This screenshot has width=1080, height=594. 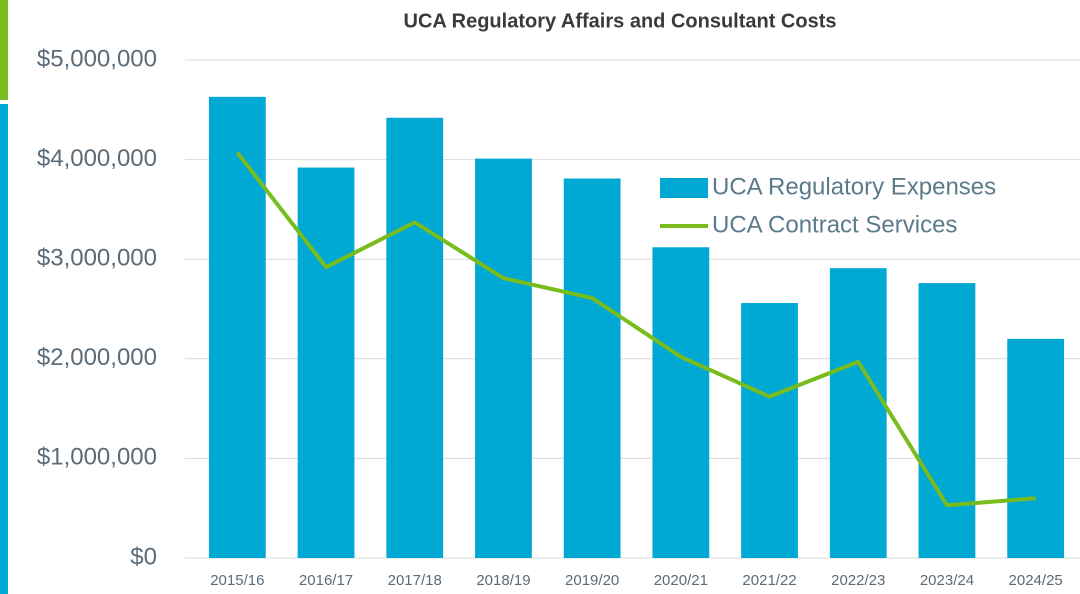 What do you see at coordinates (858, 580) in the screenshot?
I see `x-tick-label: 2022/23` at bounding box center [858, 580].